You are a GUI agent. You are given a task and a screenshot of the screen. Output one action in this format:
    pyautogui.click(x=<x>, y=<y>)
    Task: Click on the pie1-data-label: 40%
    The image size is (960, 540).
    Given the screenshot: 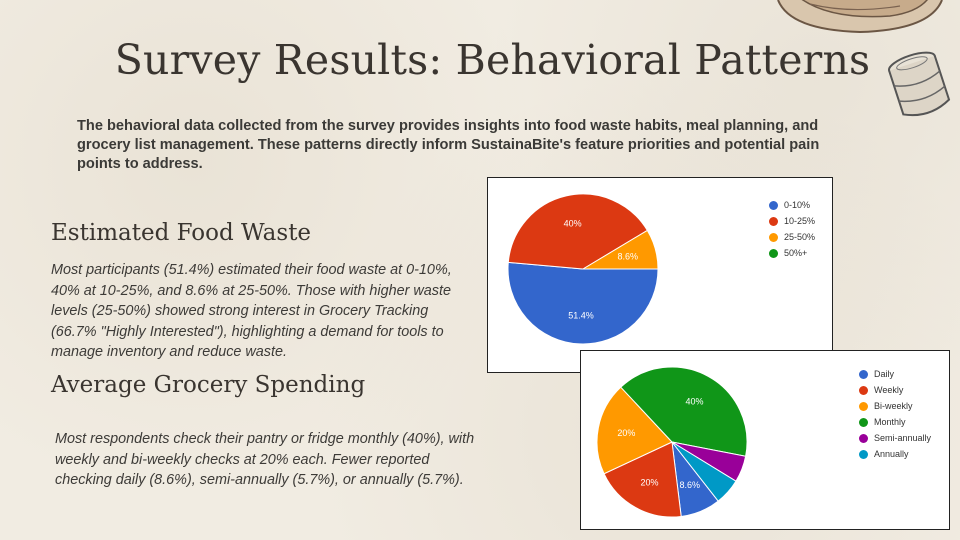 What is the action you would take?
    pyautogui.click(x=573, y=224)
    